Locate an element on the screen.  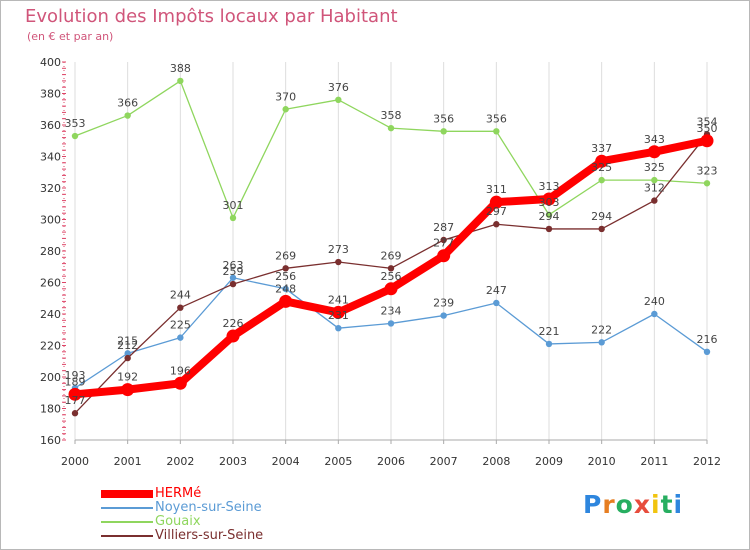
data-label-herm: 189 is located at coordinates (75, 381).